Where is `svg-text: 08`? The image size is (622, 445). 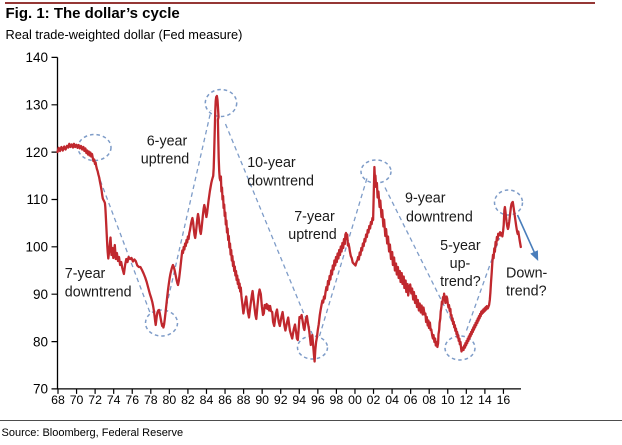
svg-text: 08 is located at coordinates (429, 400).